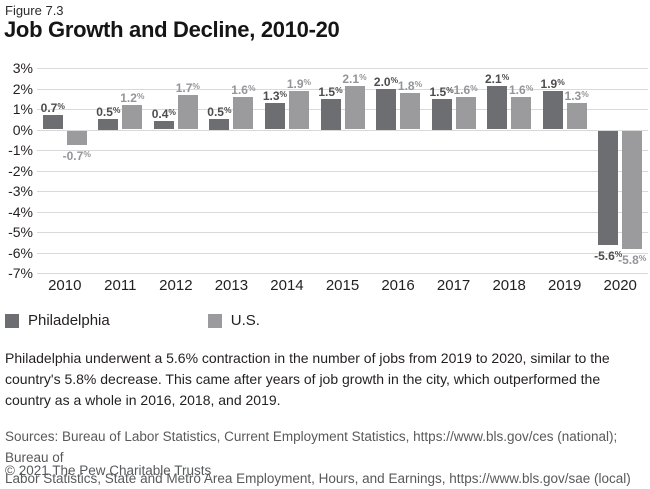 The image size is (650, 489). Describe the element at coordinates (564, 285) in the screenshot. I see `x-axis-tick-label: 2019` at that location.